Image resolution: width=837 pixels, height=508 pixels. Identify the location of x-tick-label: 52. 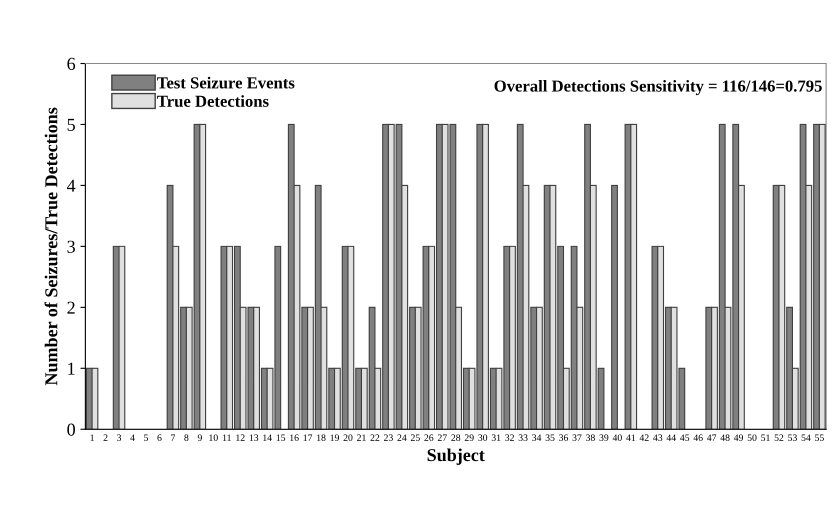
(779, 437).